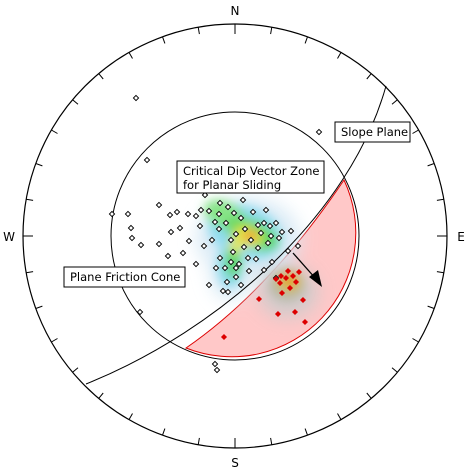 The width and height of the screenshot is (469, 470). What do you see at coordinates (235, 463) in the screenshot?
I see `compass-south: S` at bounding box center [235, 463].